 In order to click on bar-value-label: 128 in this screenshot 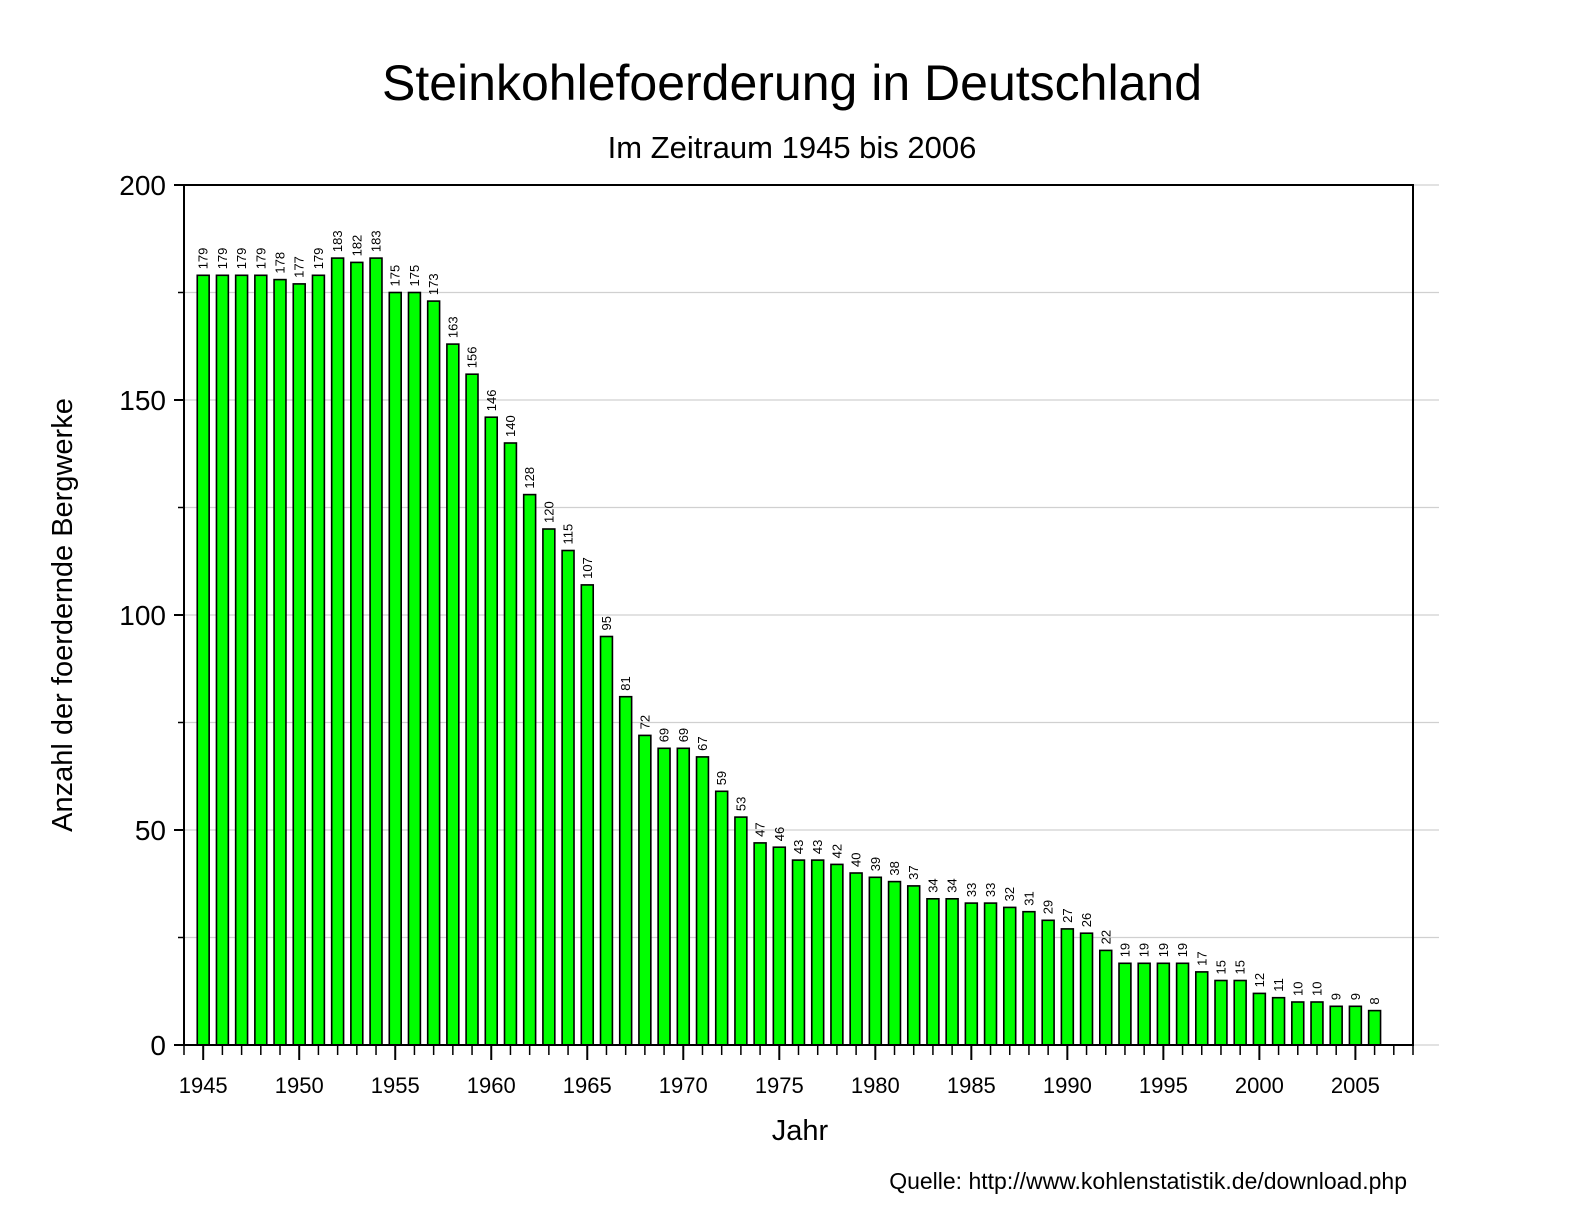, I will do `click(529, 478)`.